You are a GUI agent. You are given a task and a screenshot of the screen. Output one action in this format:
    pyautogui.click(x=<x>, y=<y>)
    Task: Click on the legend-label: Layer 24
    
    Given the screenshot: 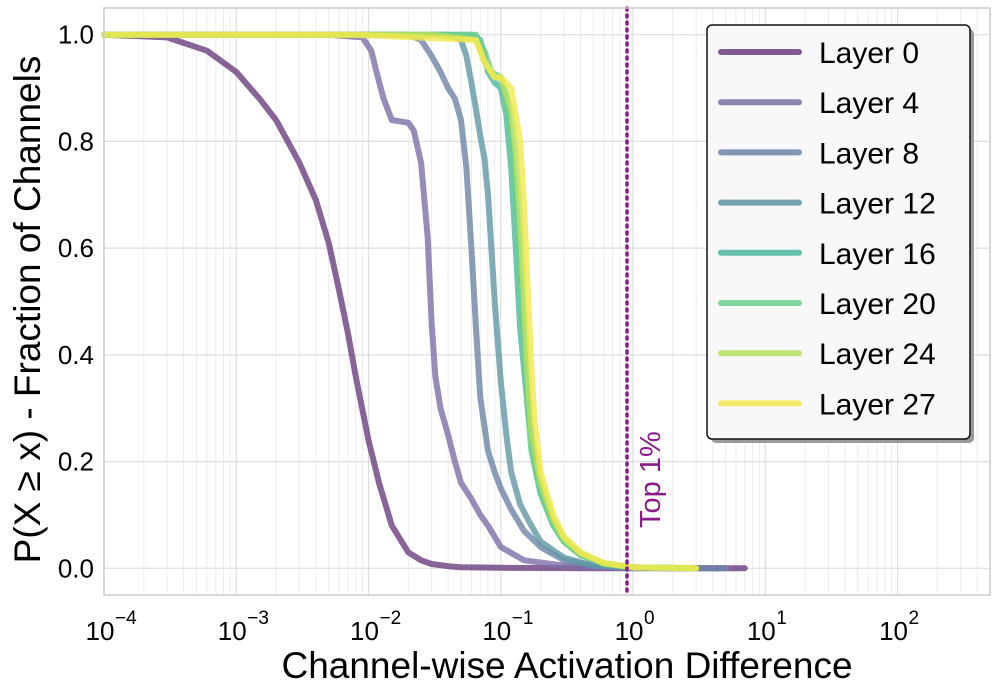 What is the action you would take?
    pyautogui.click(x=877, y=354)
    